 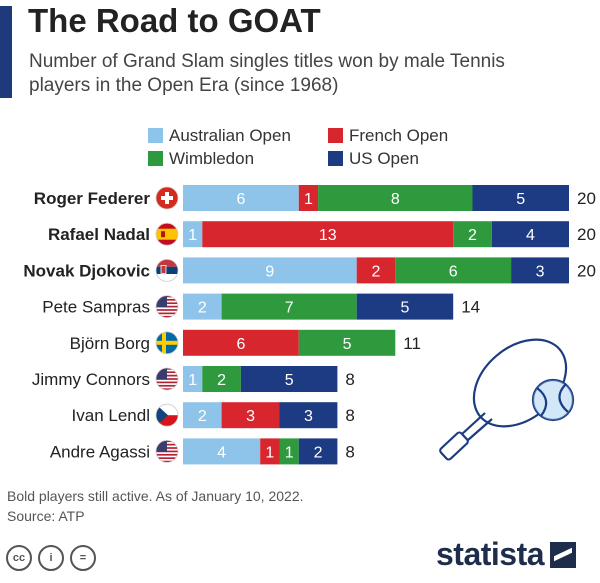 I want to click on legend-label: Wimbledon, so click(x=212, y=158).